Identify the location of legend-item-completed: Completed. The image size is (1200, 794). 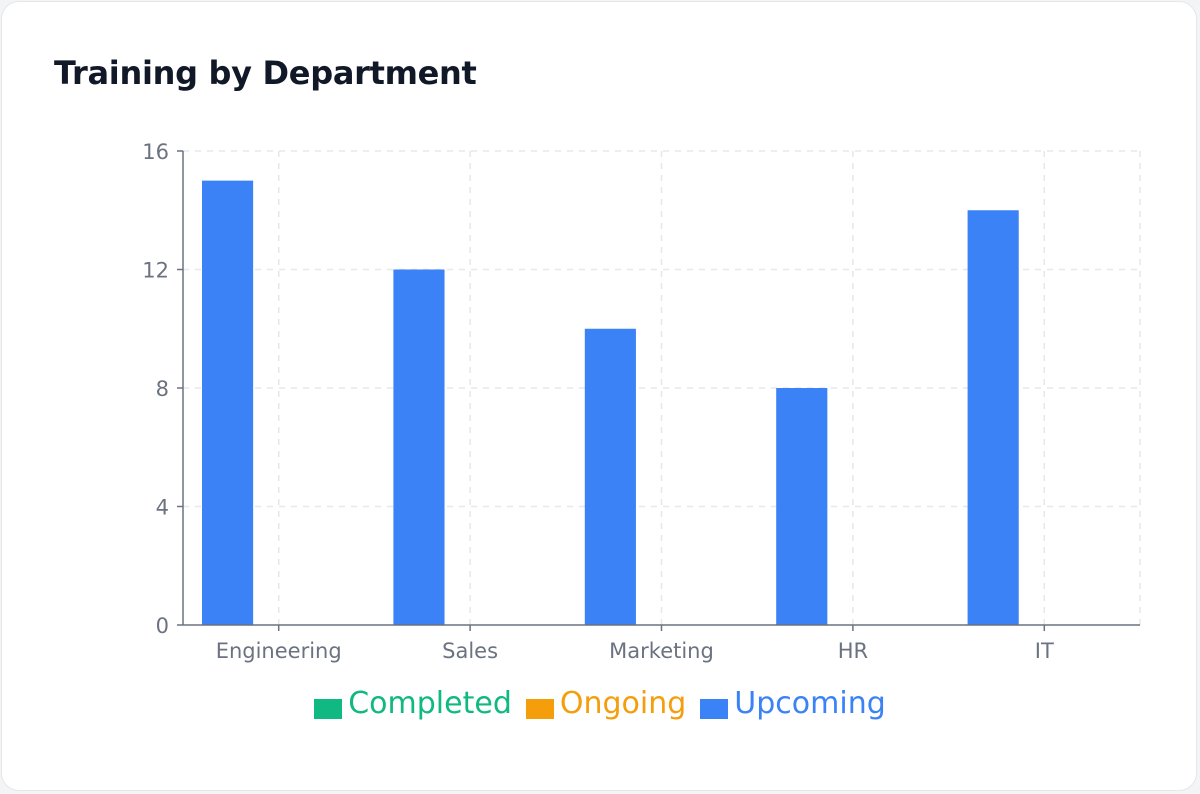
(413, 703).